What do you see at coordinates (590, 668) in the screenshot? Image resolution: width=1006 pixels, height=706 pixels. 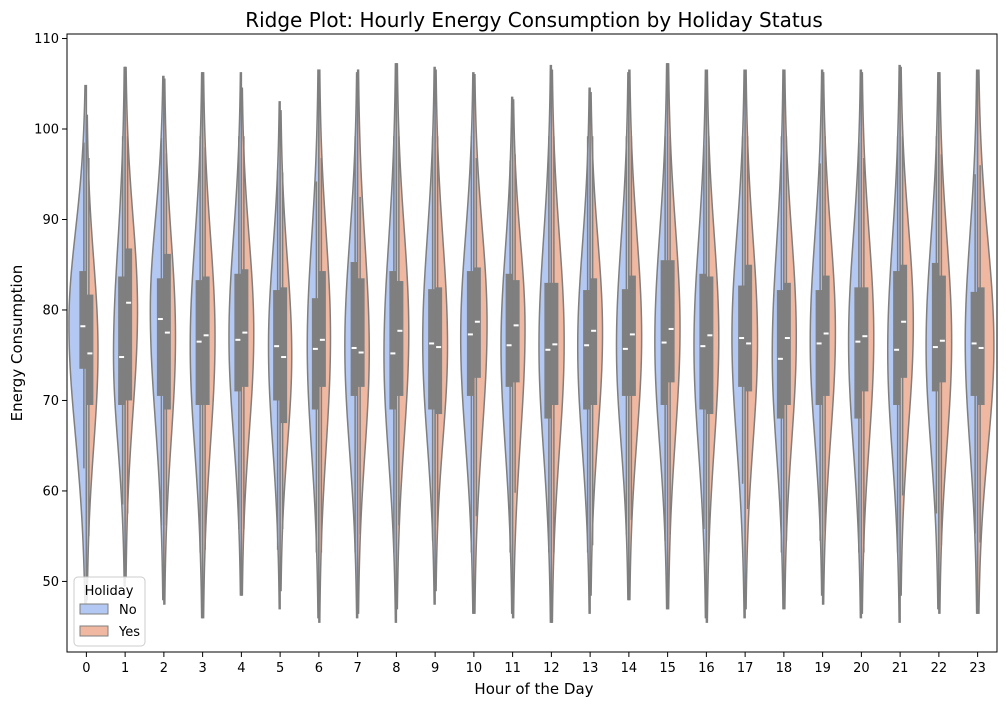 I see `x-tick-label: 13` at bounding box center [590, 668].